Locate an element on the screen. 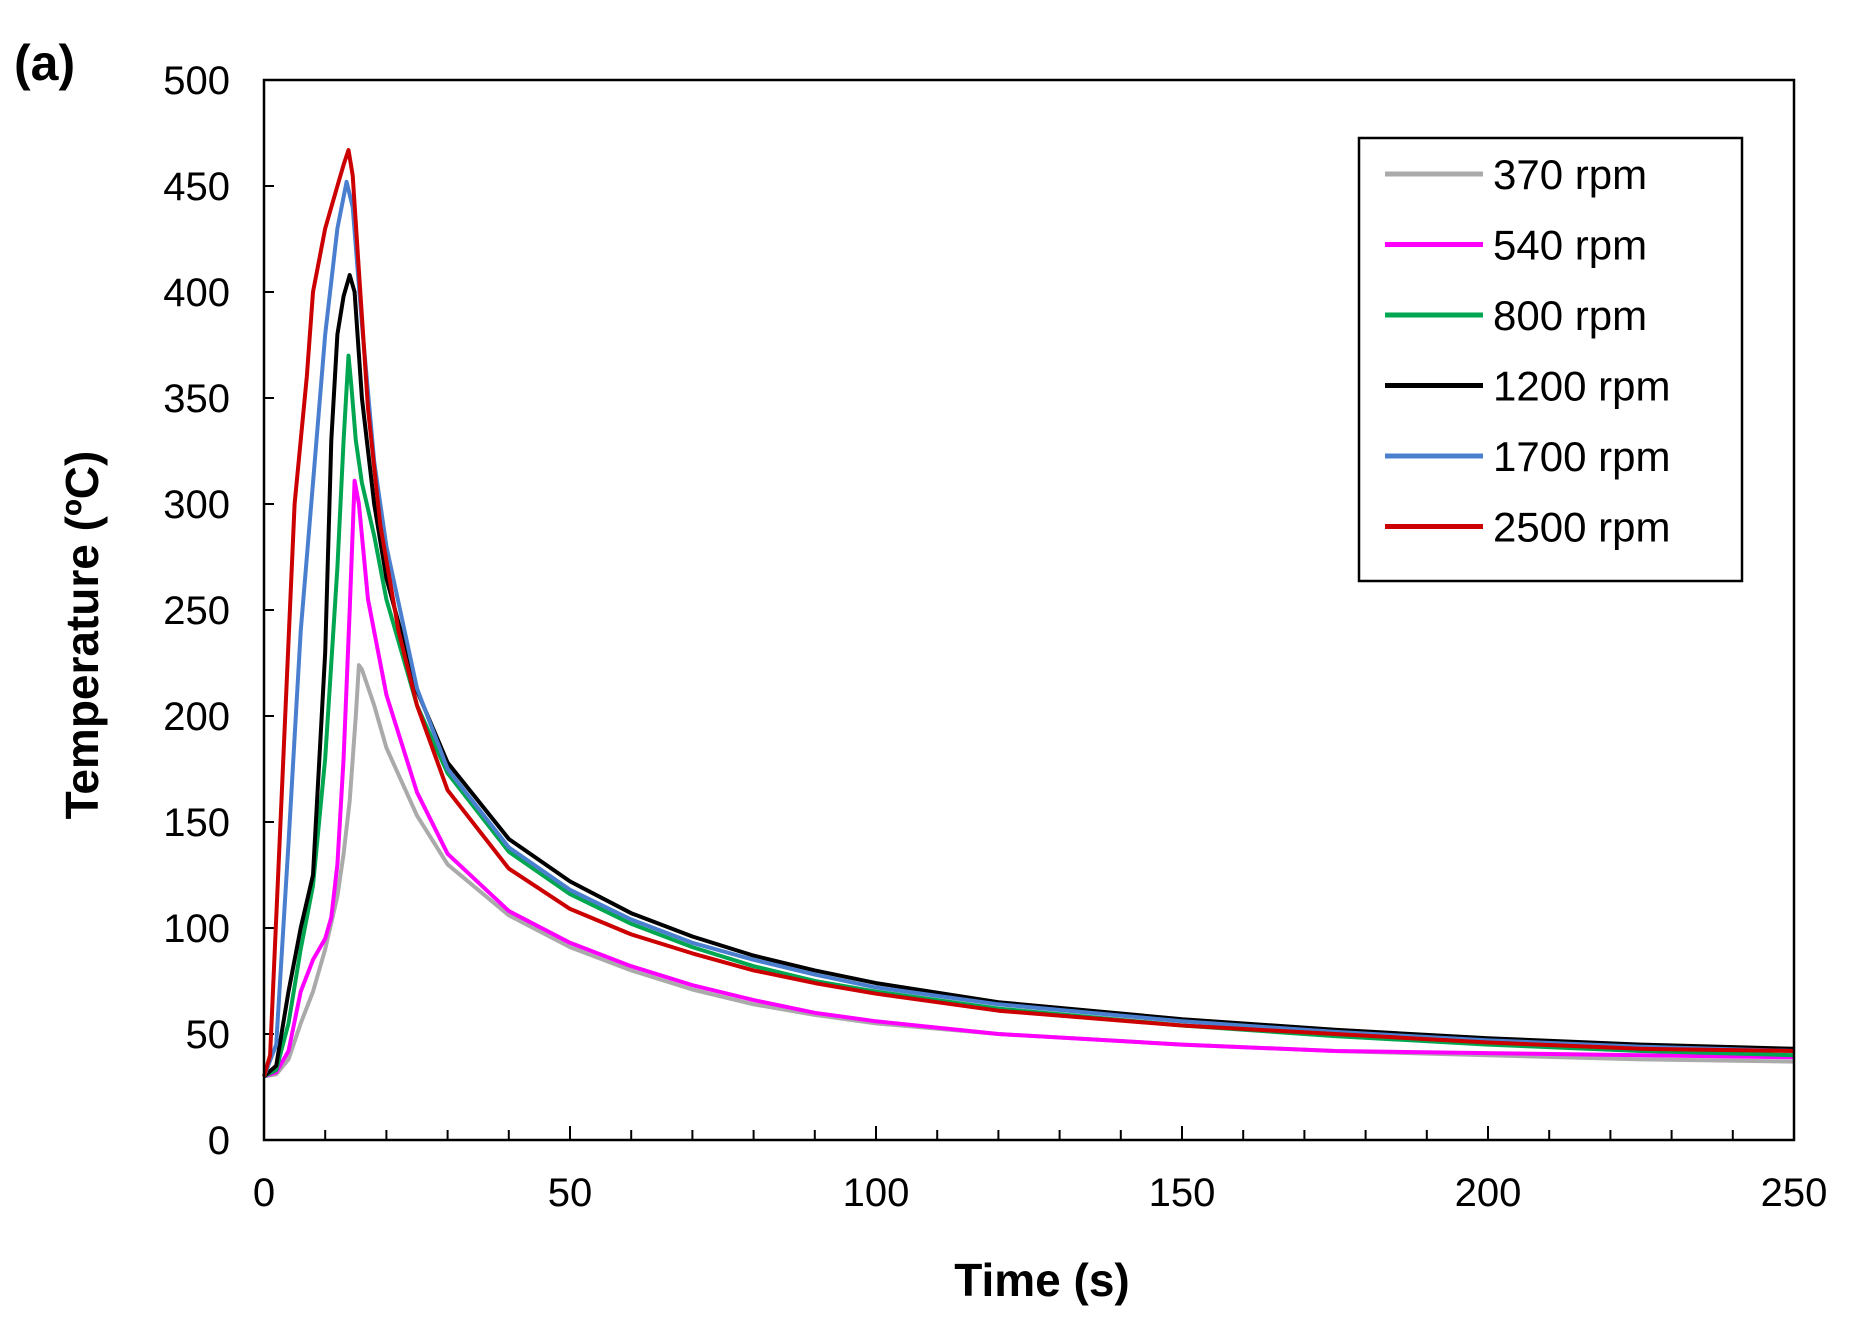  y-tick-label: 200 is located at coordinates (196, 717).